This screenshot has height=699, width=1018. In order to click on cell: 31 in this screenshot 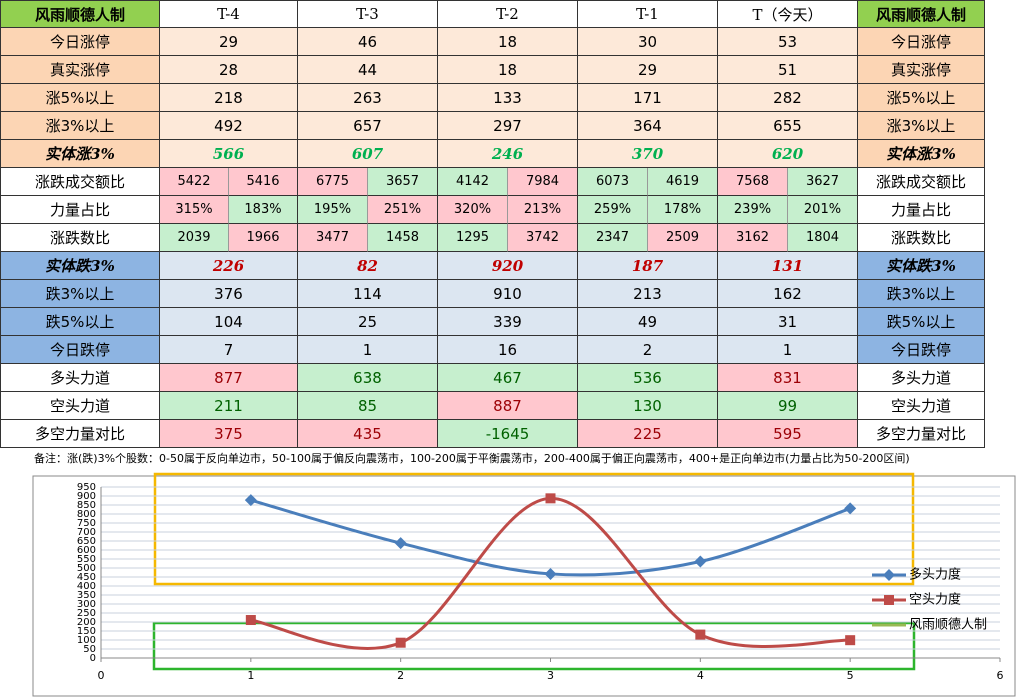, I will do `click(788, 322)`.